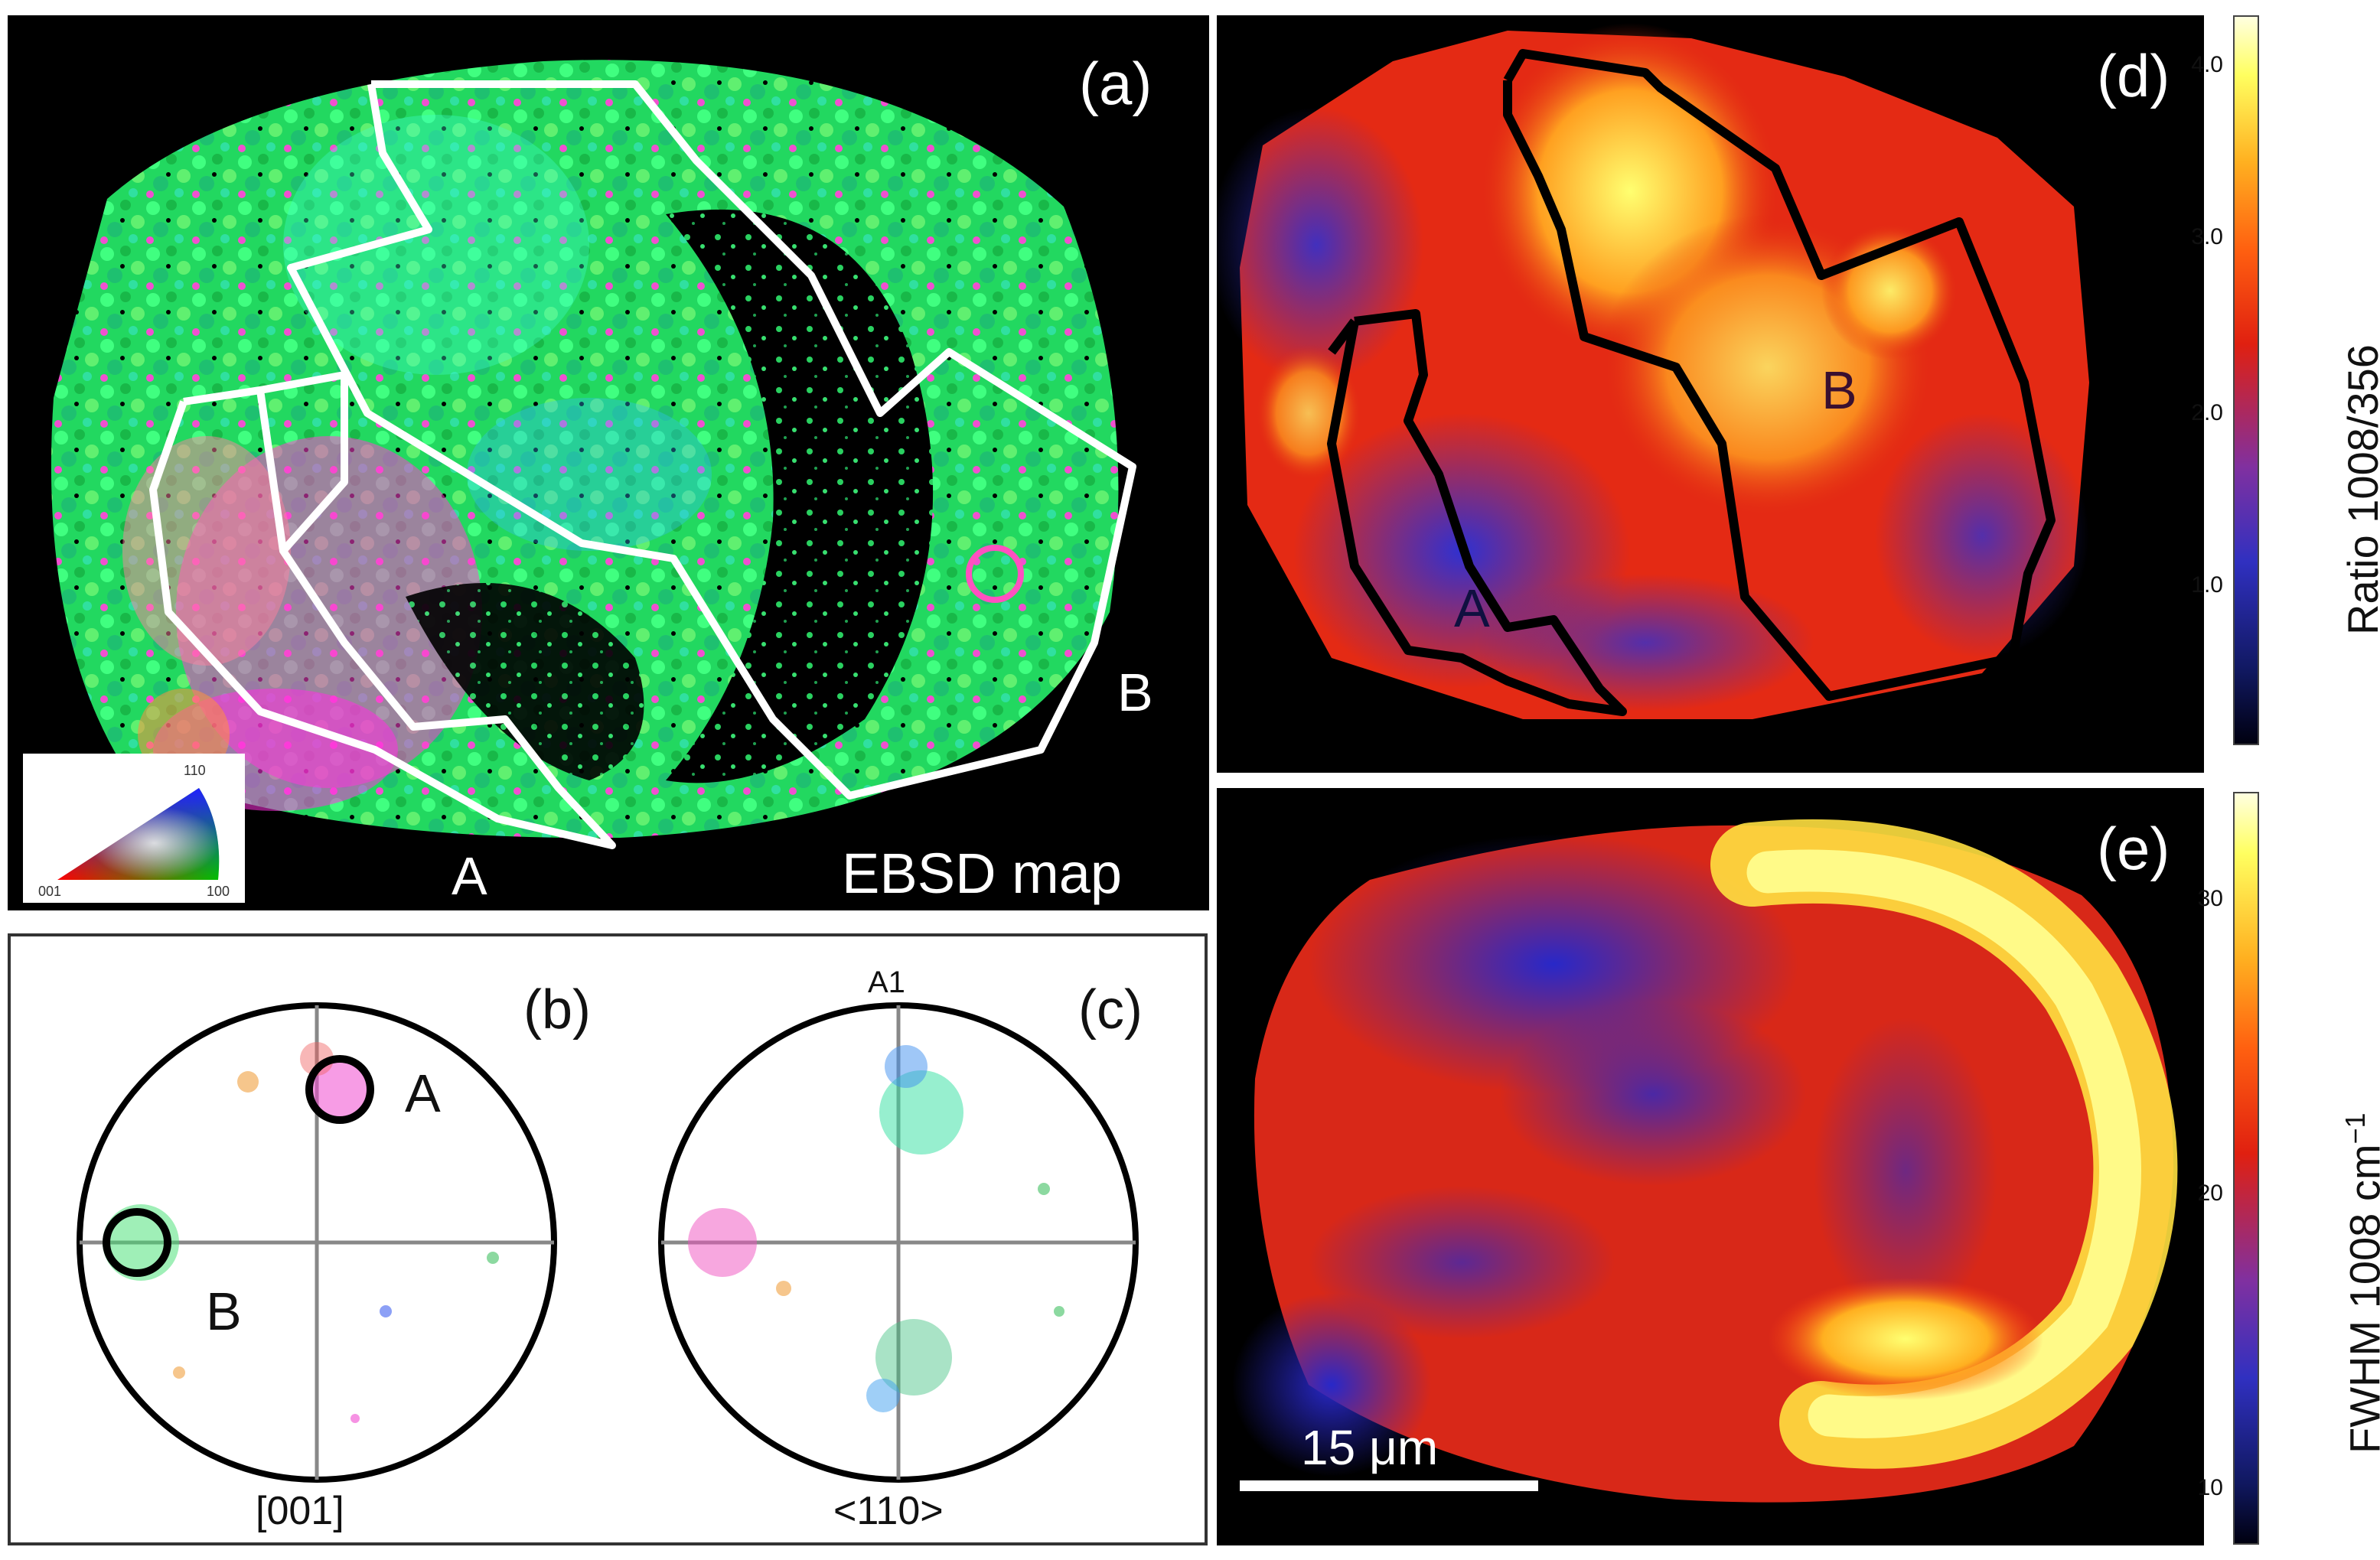 The height and width of the screenshot is (1560, 2380). Describe the element at coordinates (469, 876) in the screenshot. I see `region-a-label: A` at that location.